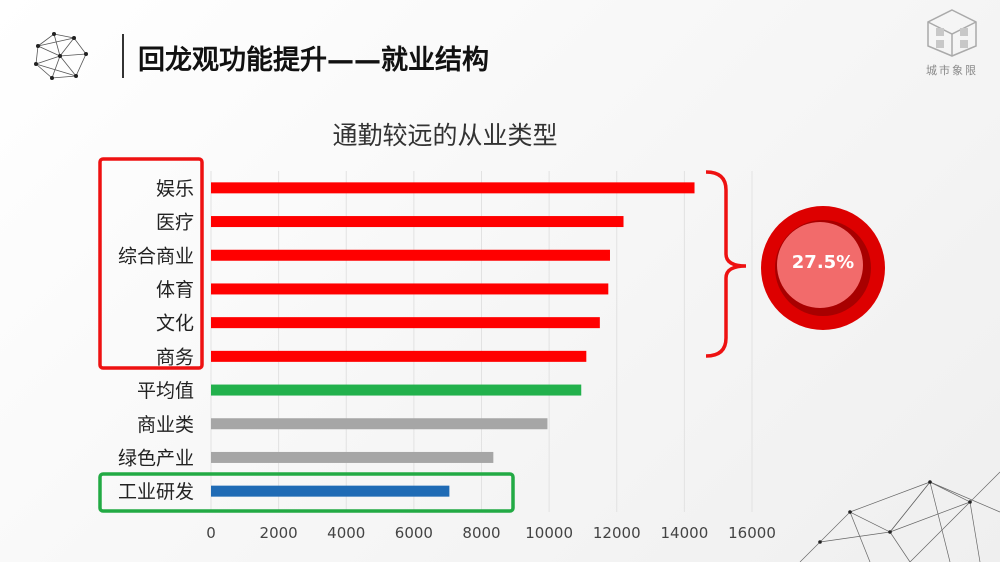 The image size is (1000, 562). I want to click on x-tick-label: 8000, so click(481, 533).